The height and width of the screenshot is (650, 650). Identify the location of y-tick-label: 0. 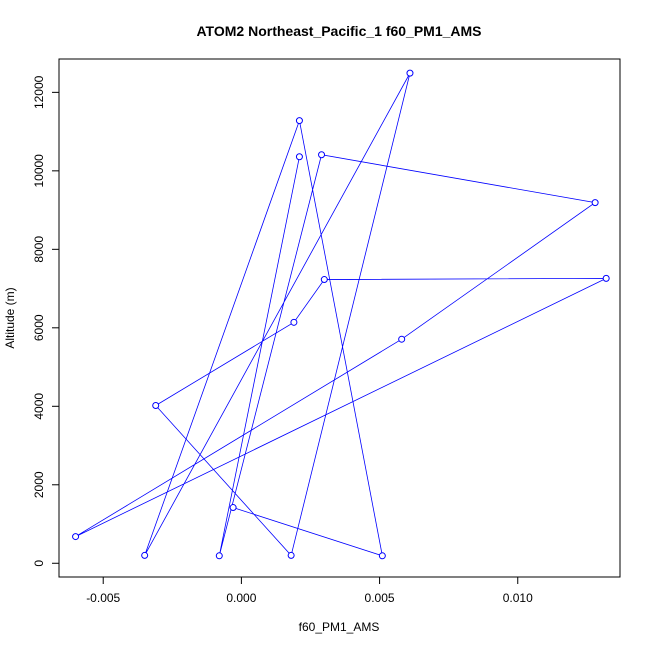
(39, 563).